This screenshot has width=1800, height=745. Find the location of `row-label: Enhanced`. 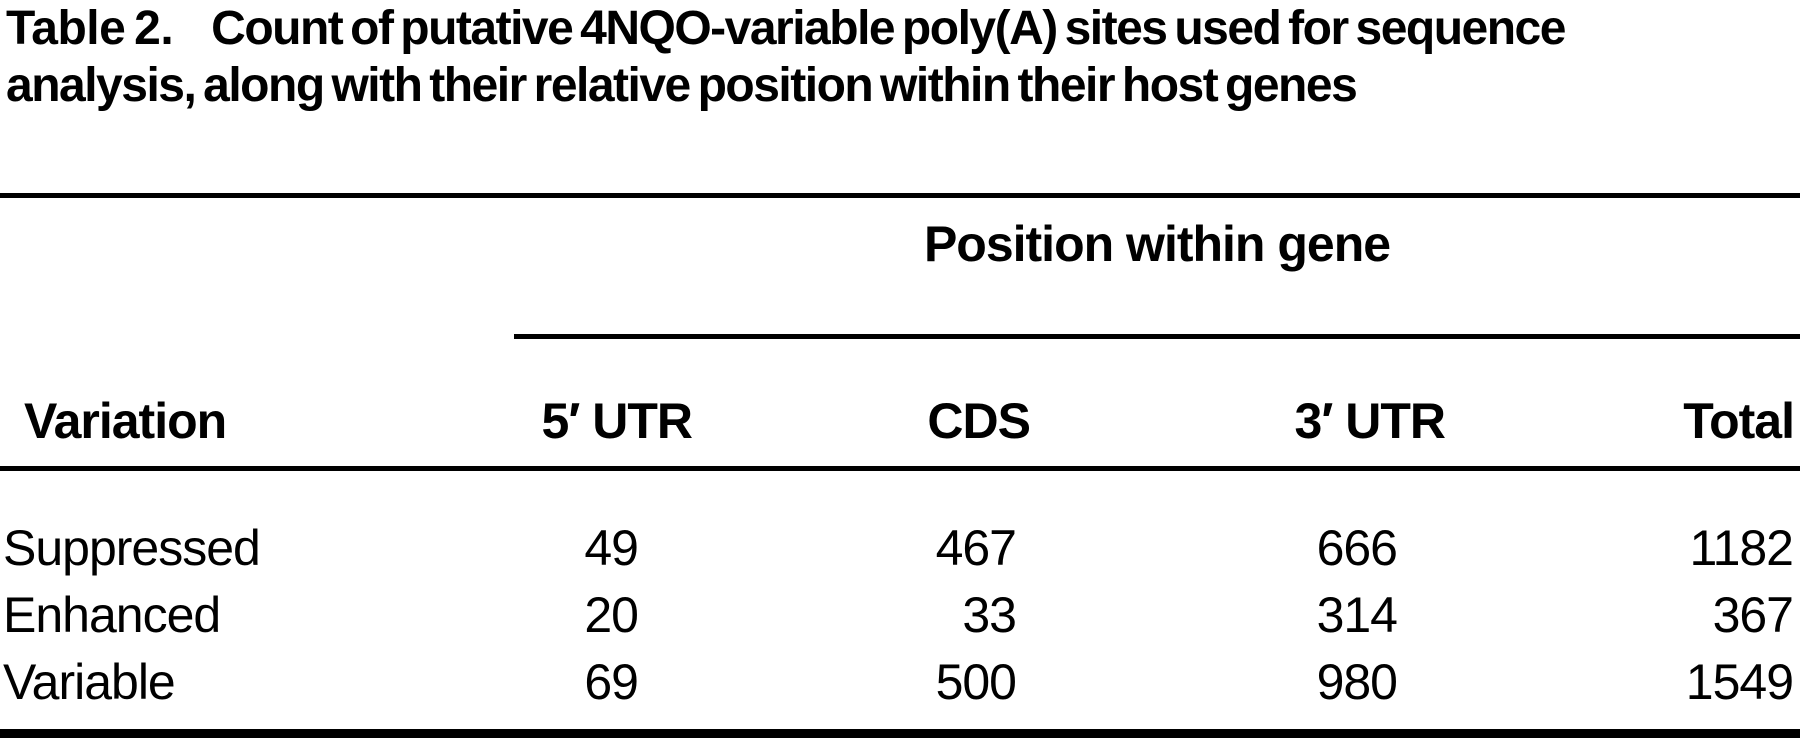

row-label: Enhanced is located at coordinates (112, 614).